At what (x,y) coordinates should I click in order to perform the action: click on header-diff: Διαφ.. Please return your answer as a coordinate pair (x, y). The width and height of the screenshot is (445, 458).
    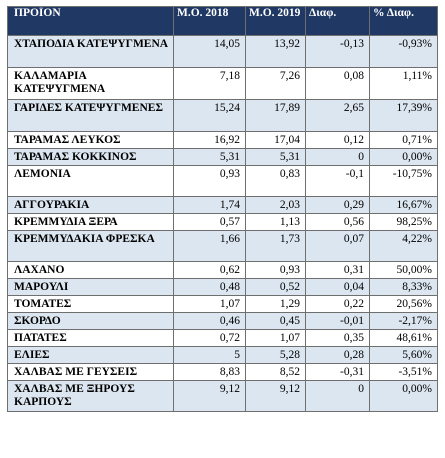
    Looking at the image, I should click on (337, 21).